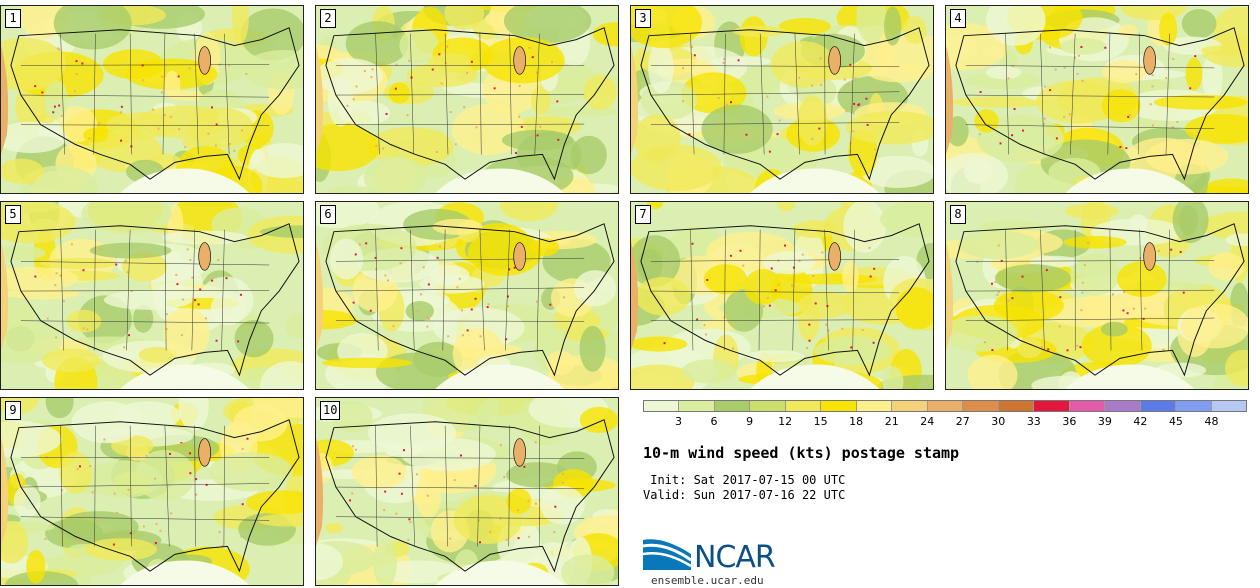 Image resolution: width=1260 pixels, height=588 pixels. Describe the element at coordinates (962, 421) in the screenshot. I see `colorbar-tick-label: 27` at that location.